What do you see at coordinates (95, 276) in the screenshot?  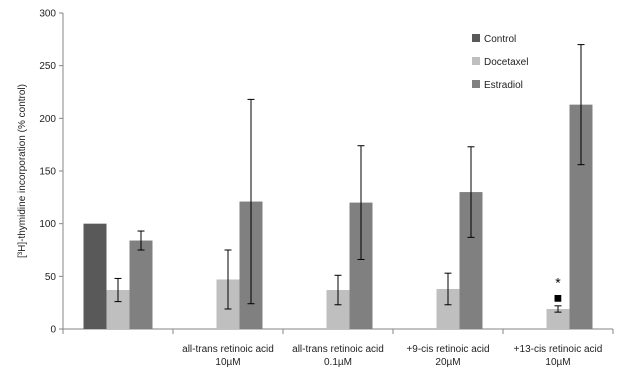 I see `bar-control` at bounding box center [95, 276].